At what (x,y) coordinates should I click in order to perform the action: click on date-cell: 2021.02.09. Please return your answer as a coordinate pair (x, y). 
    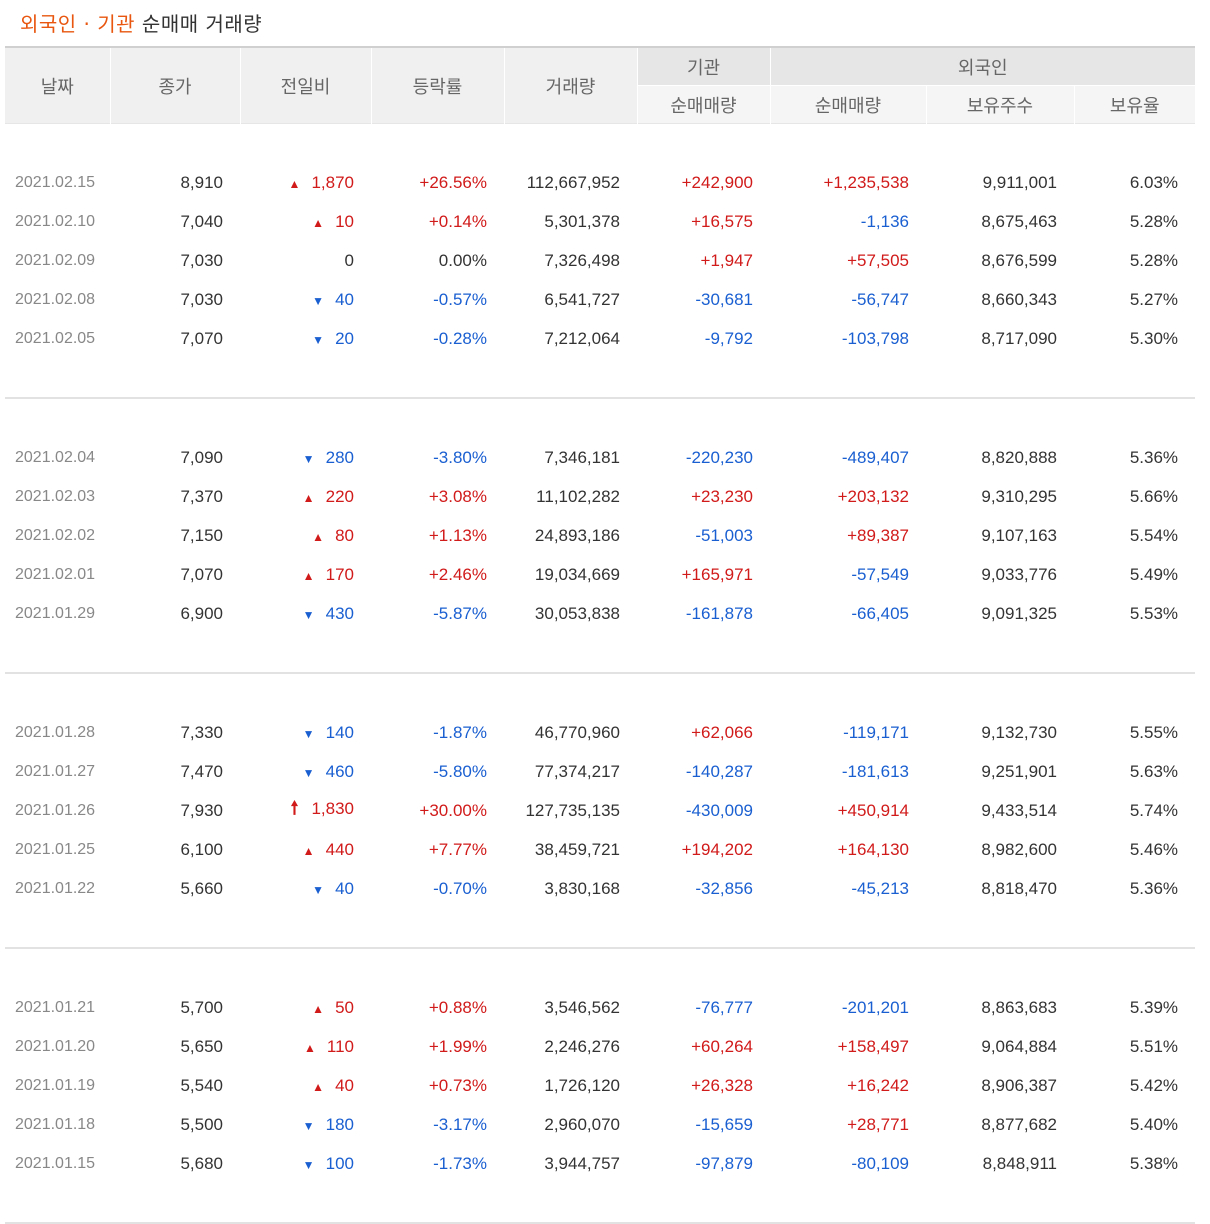
    Looking at the image, I should click on (55, 260).